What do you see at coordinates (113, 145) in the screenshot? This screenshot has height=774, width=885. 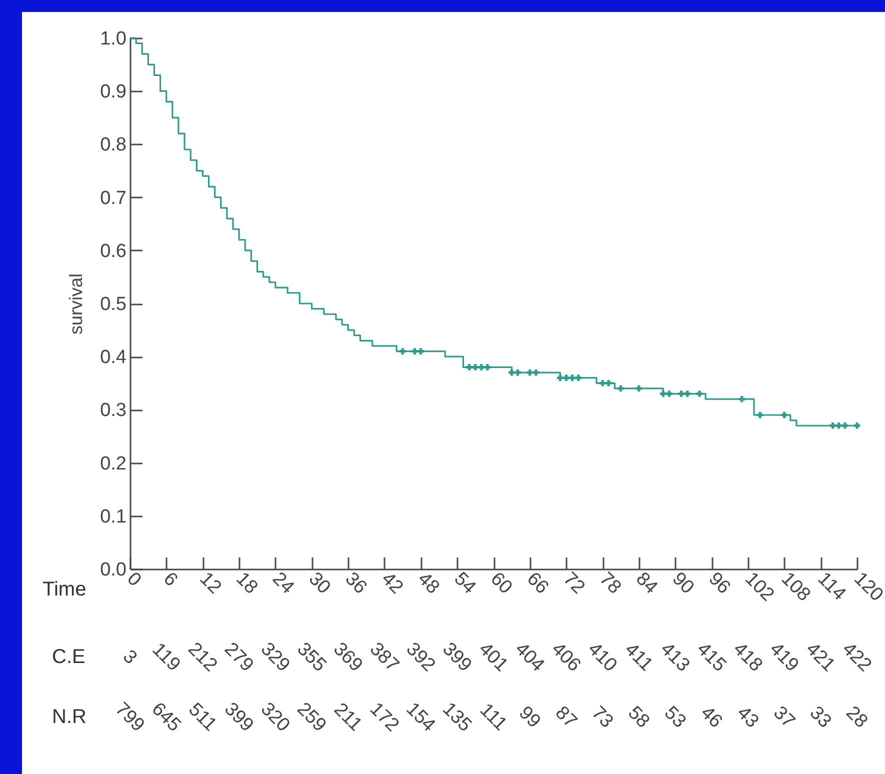 I see `y-tick-label: 0.8` at bounding box center [113, 145].